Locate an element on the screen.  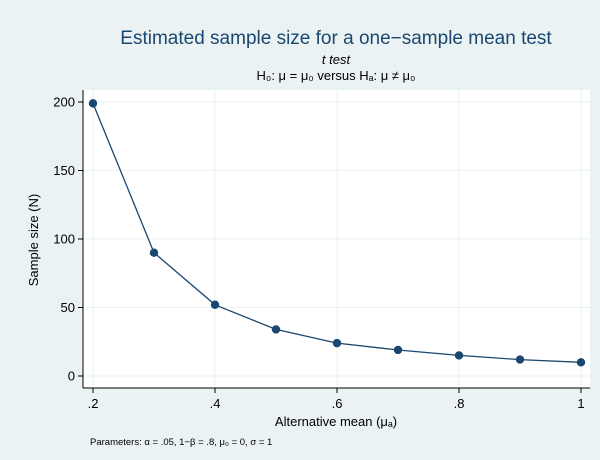
x-tick-label: .8 is located at coordinates (459, 403).